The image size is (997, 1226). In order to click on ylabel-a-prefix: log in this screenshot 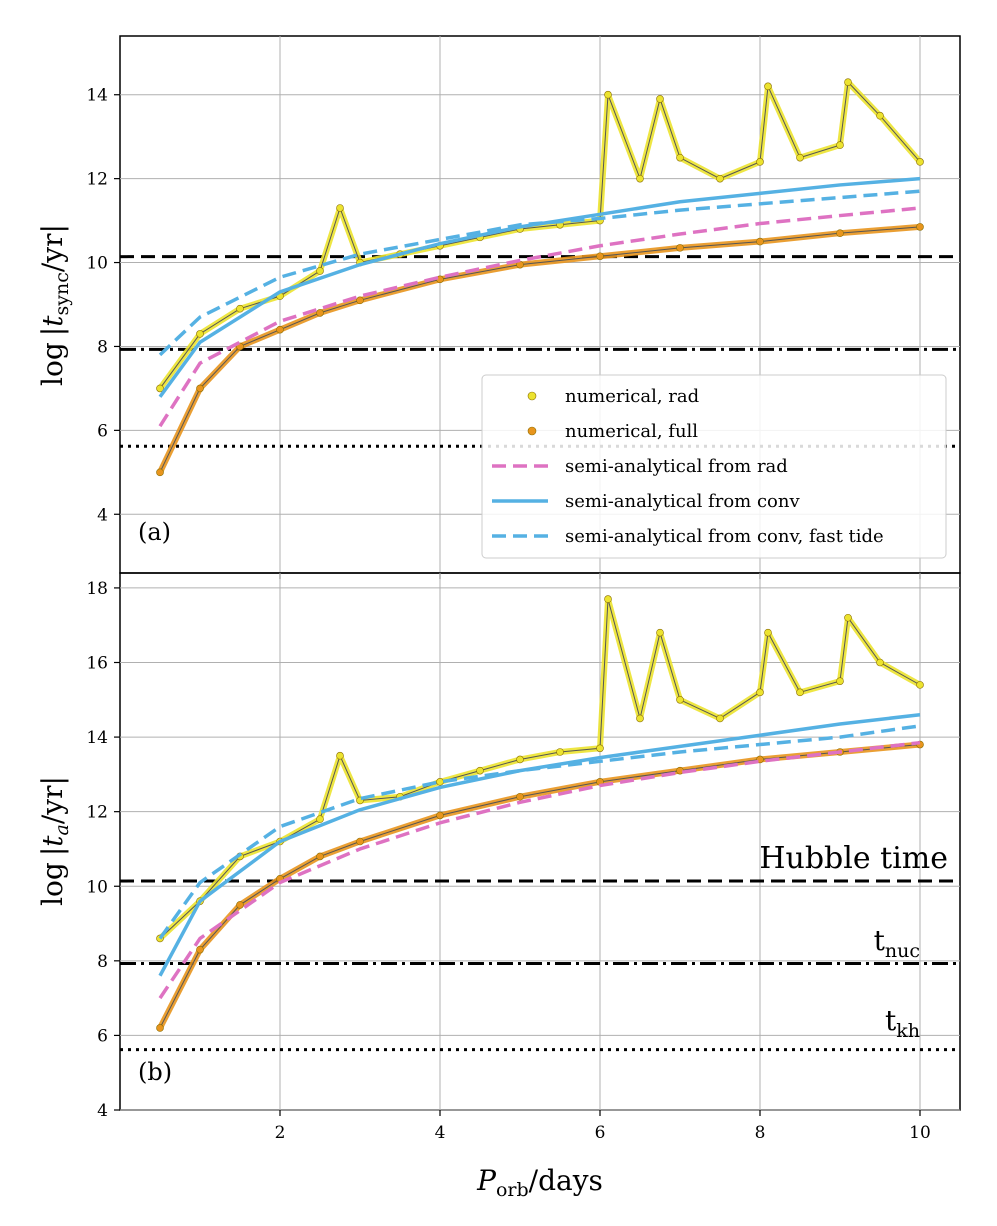, I will do `click(52, 364)`.